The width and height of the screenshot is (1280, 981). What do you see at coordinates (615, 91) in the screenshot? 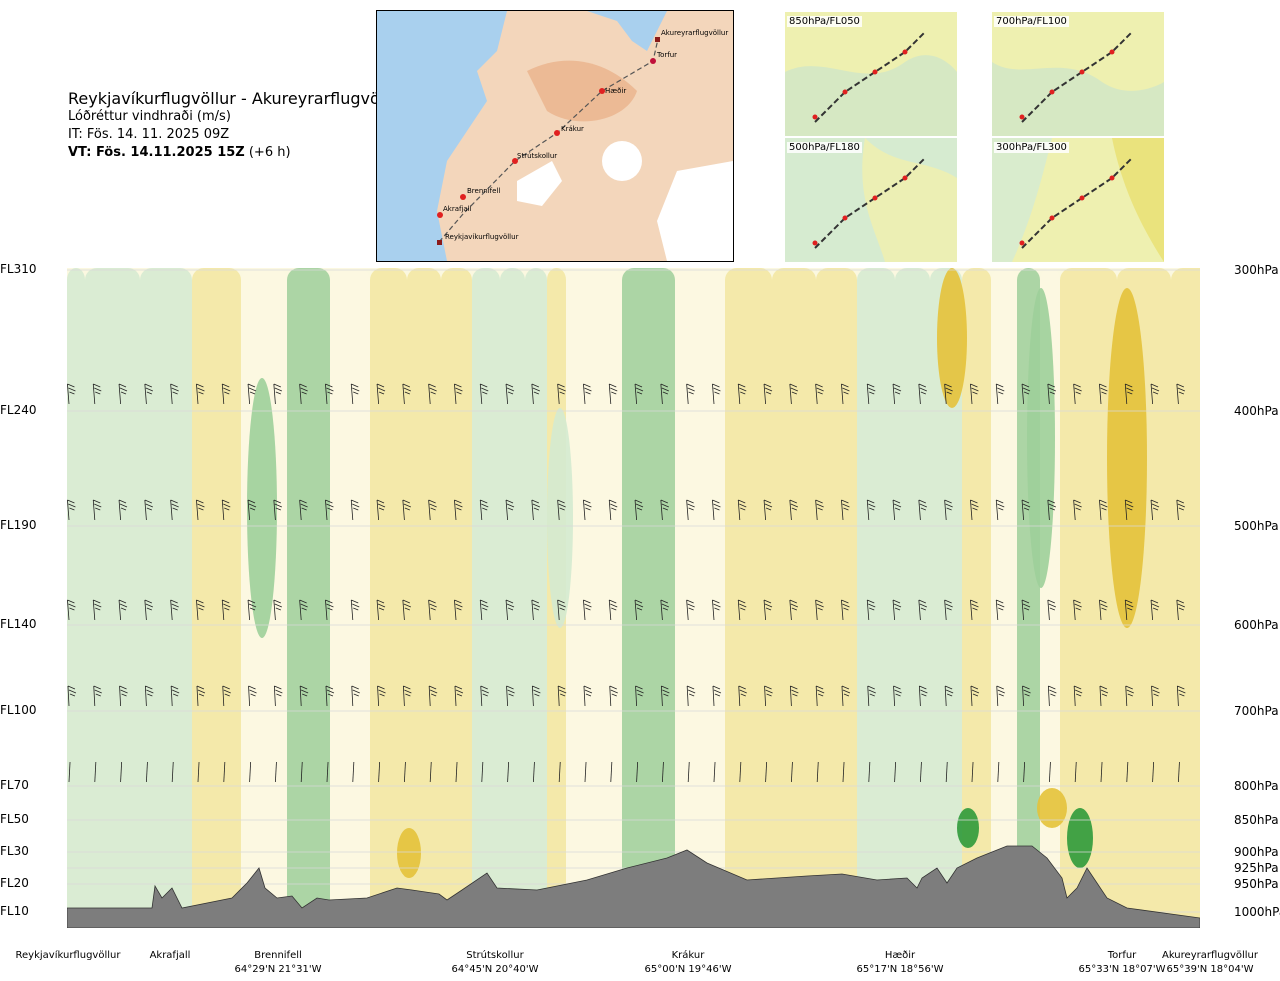
I see `map-label-2: Hæðir` at bounding box center [615, 91].